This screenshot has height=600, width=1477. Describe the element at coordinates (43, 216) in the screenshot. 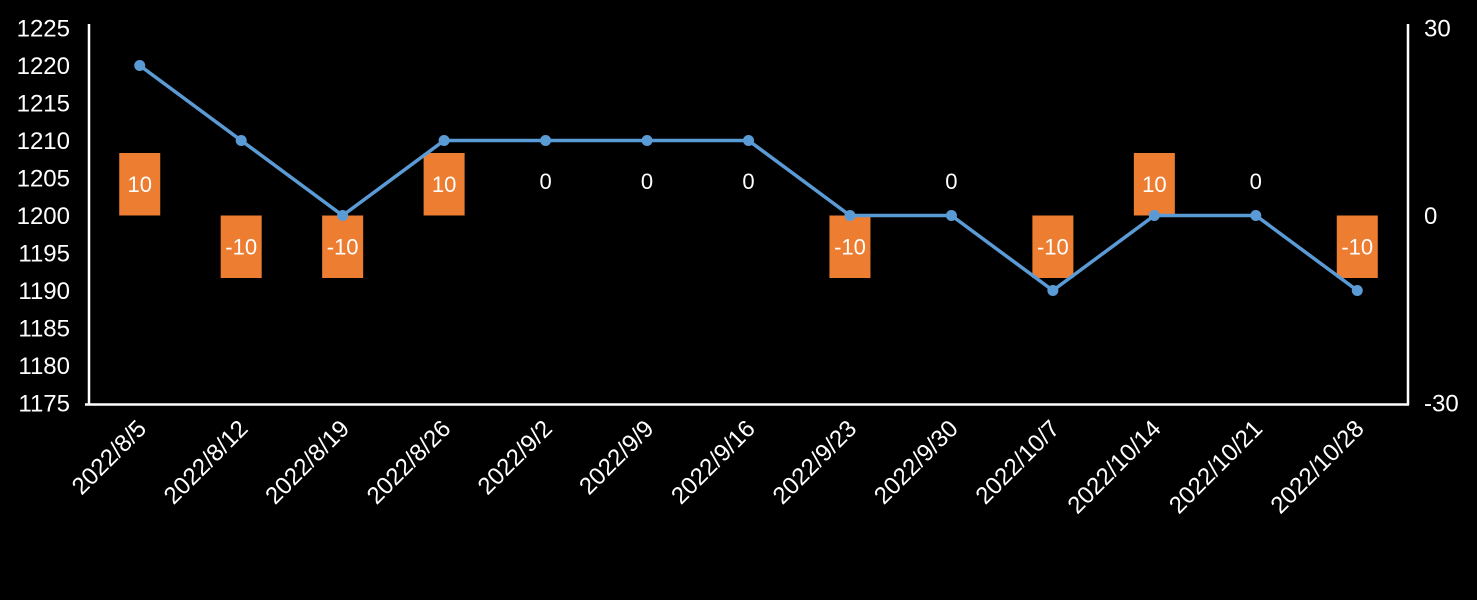

I see `left-axis-tick-label: 1200` at that location.